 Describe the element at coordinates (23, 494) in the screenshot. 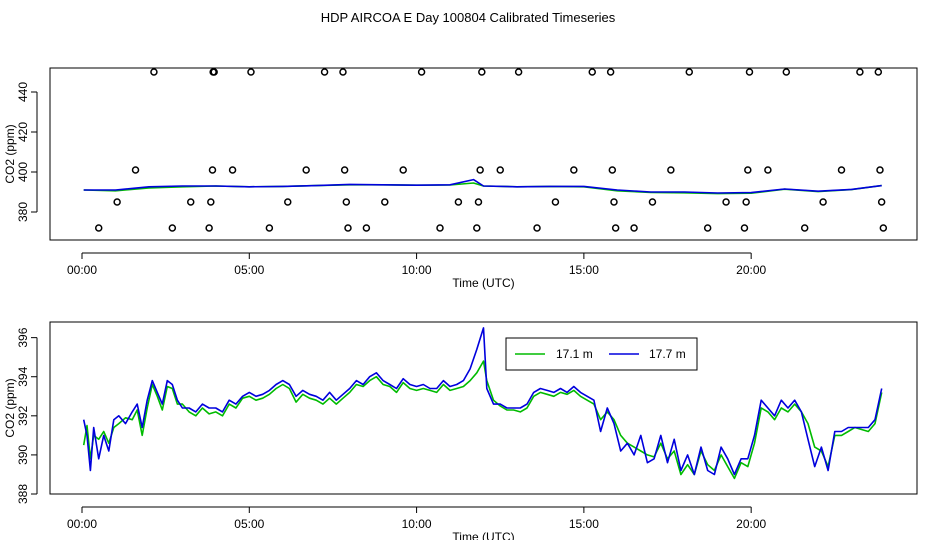

I see `y-tick-label: 388` at that location.